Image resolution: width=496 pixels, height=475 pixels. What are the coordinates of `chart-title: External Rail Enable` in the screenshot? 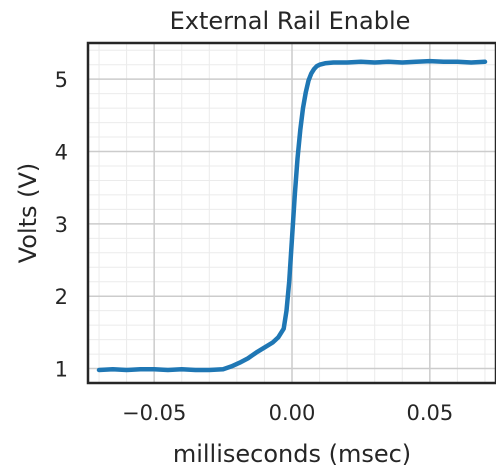 It's located at (290, 21).